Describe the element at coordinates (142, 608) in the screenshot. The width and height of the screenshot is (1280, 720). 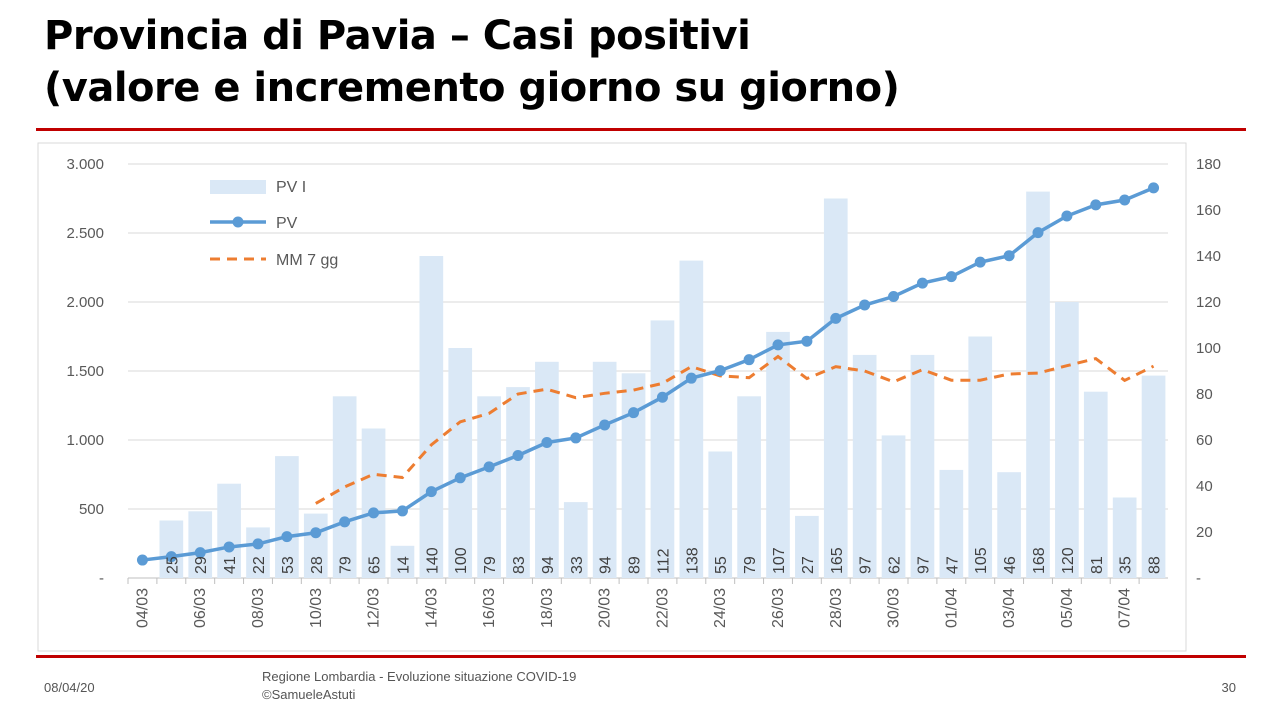
I see `x-tick-label: 04/03` at that location.